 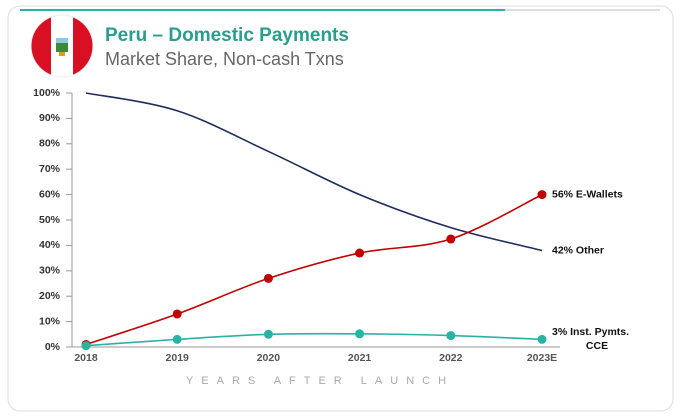 I want to click on x-tick-label: 2021, so click(x=360, y=358).